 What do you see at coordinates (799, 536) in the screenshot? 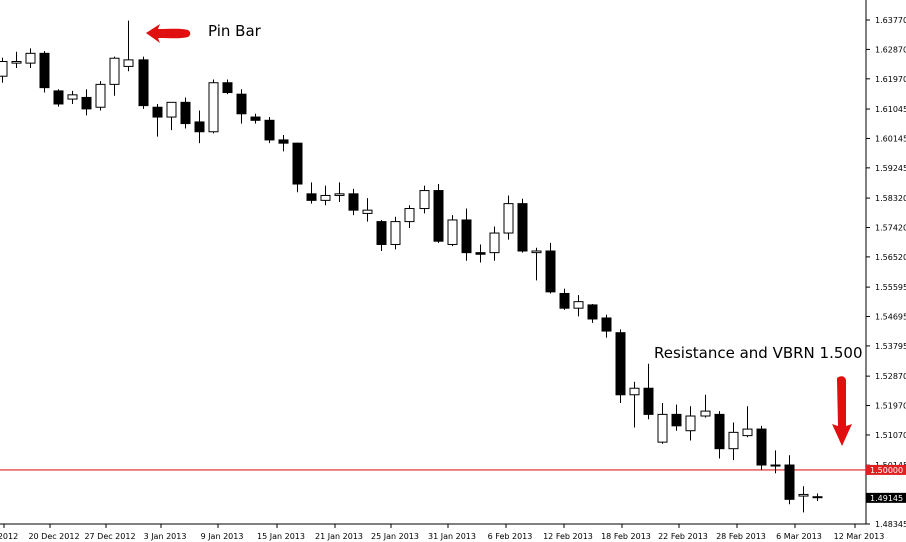
I see `x-tick-label: 6 Mar 2013` at bounding box center [799, 536].